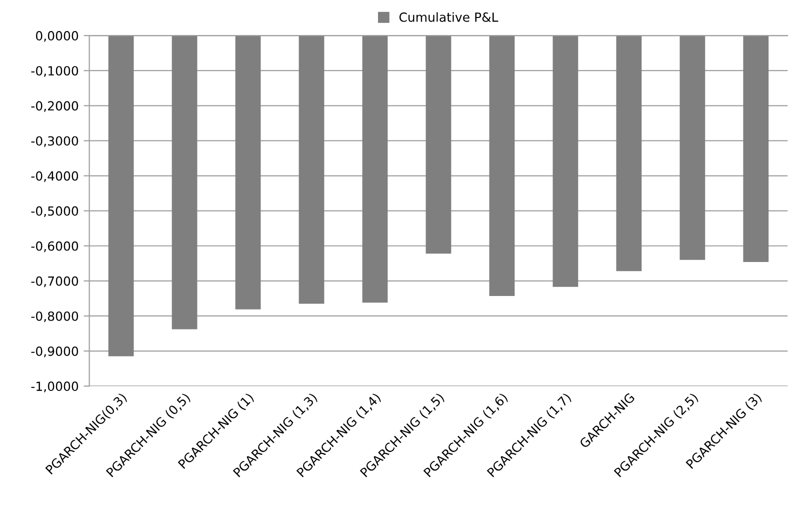 The width and height of the screenshot is (812, 508). I want to click on y-tick-label: -1,0000, so click(54, 387).